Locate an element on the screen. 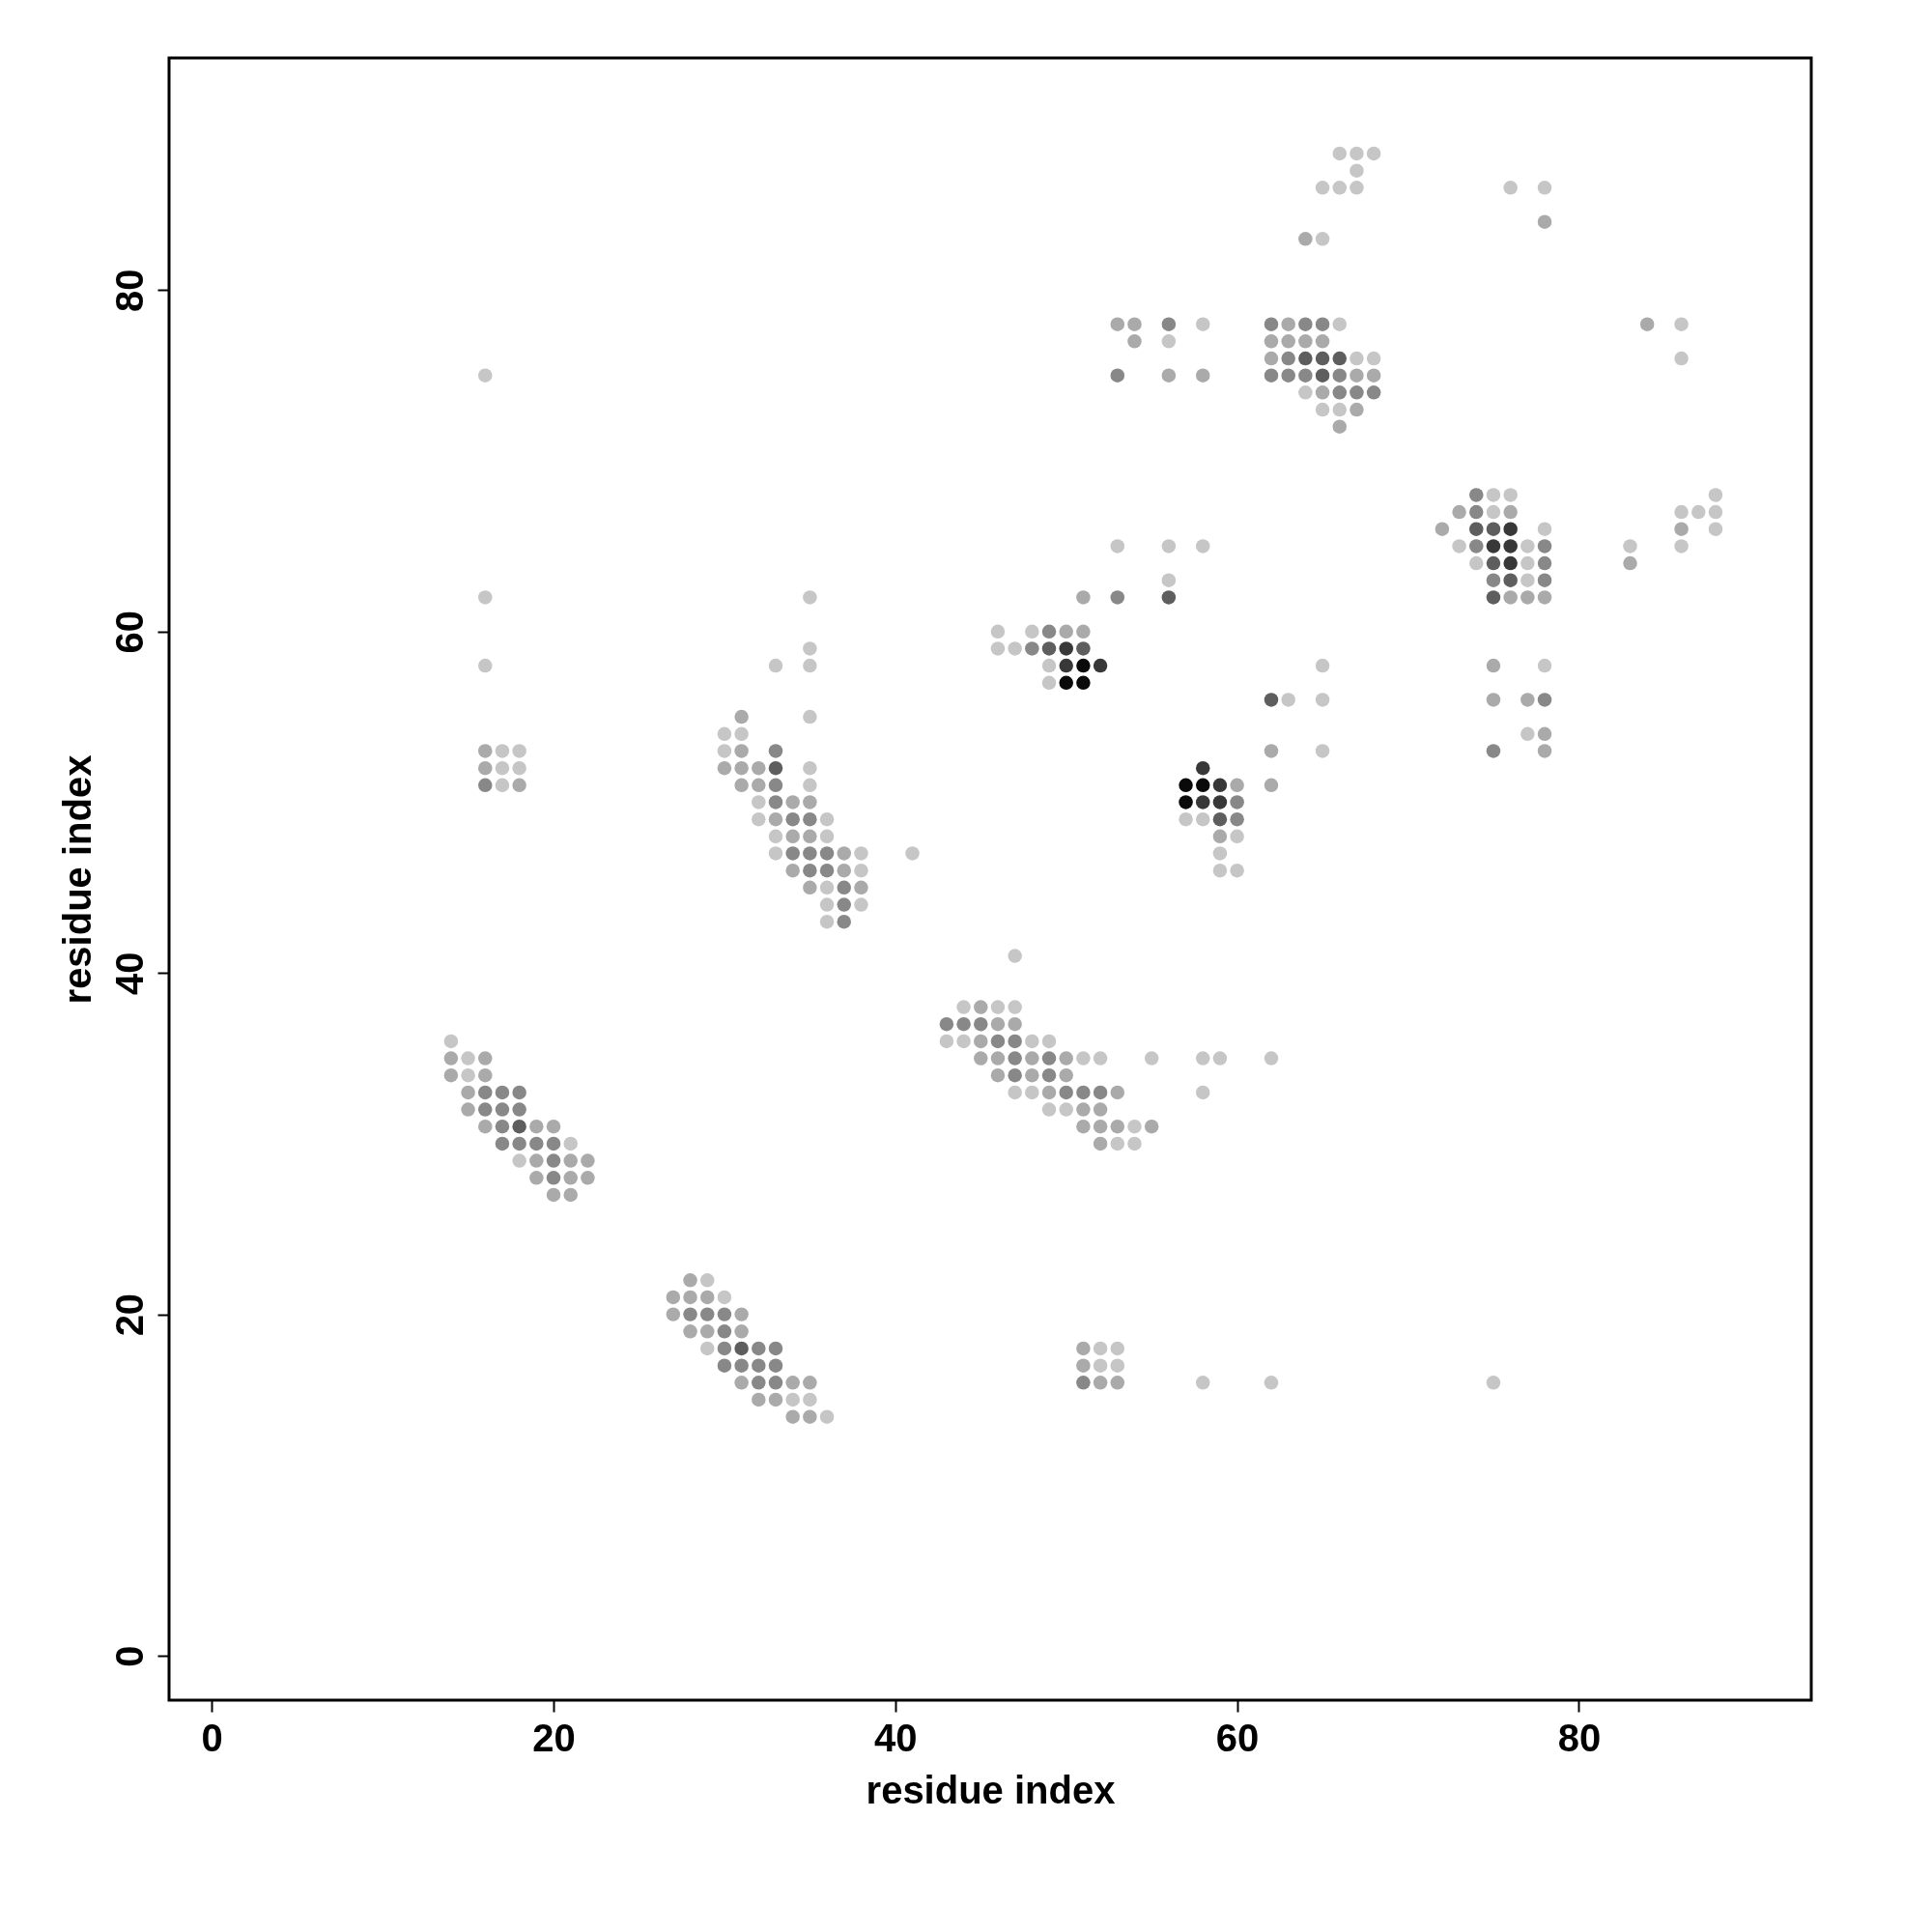 Image resolution: width=1932 pixels, height=1932 pixels. y-tick-label: 80 is located at coordinates (129, 291).